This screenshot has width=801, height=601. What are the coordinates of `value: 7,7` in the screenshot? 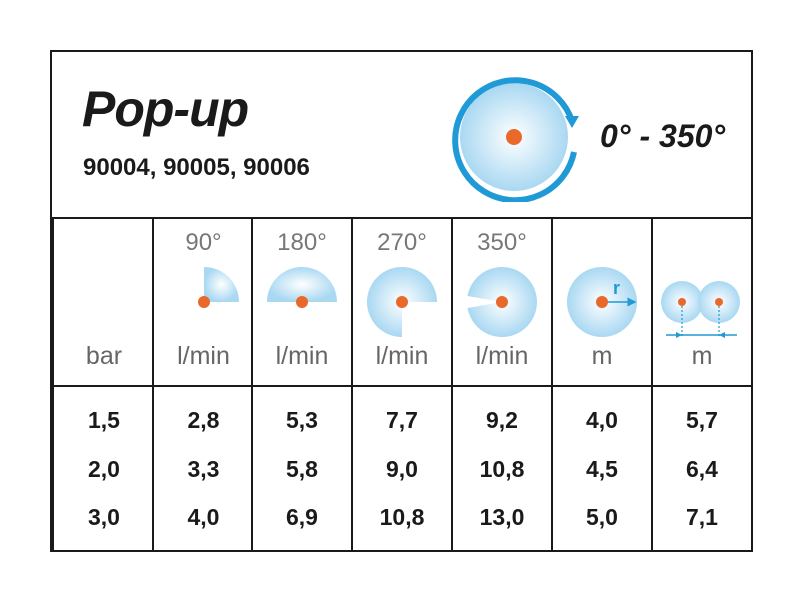 It's located at (402, 420).